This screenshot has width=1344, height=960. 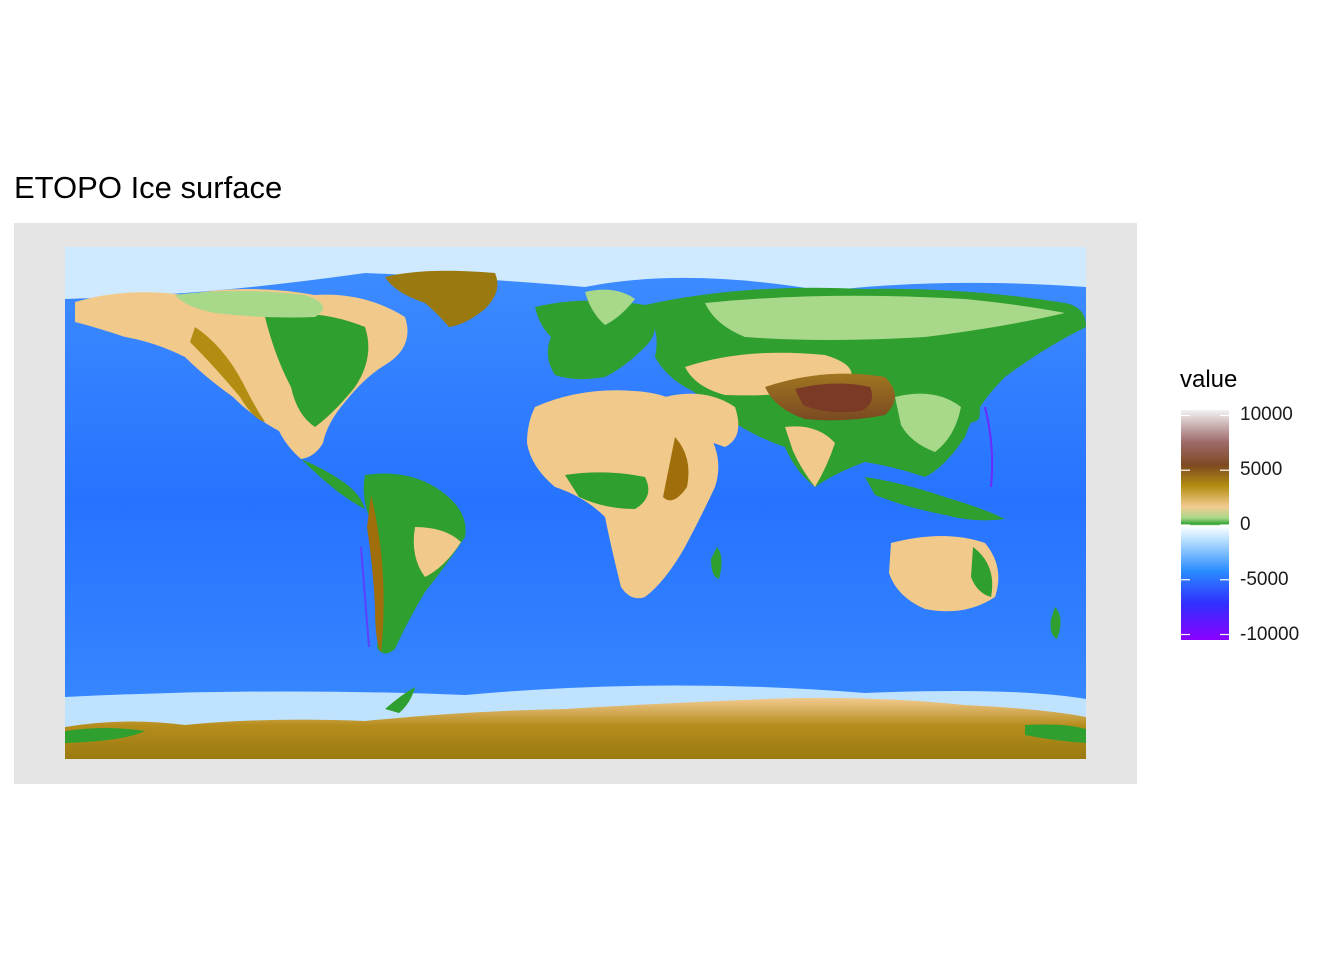 I want to click on south-america, so click(x=414, y=563).